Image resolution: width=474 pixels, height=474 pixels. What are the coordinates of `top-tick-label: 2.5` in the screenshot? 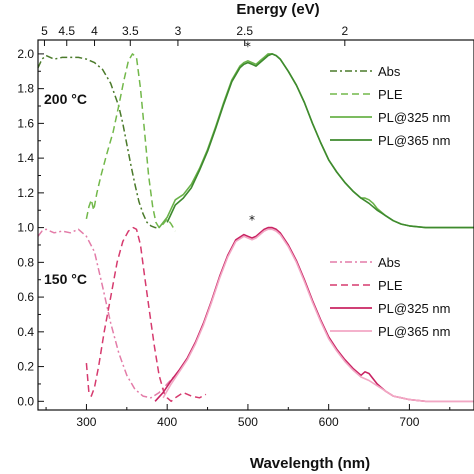 It's located at (244, 31).